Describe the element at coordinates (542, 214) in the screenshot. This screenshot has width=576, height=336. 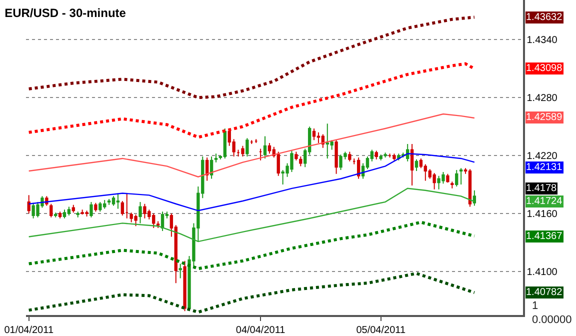
I see `y-tick-label: 1.4160` at that location.